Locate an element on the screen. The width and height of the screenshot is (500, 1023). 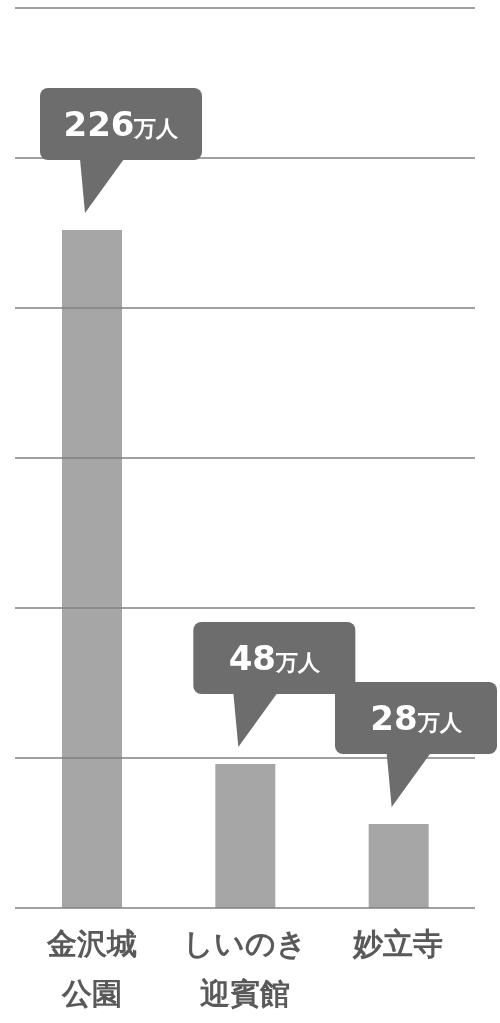
x-tick-label: しいのき迎賓館 is located at coordinates (245, 968).